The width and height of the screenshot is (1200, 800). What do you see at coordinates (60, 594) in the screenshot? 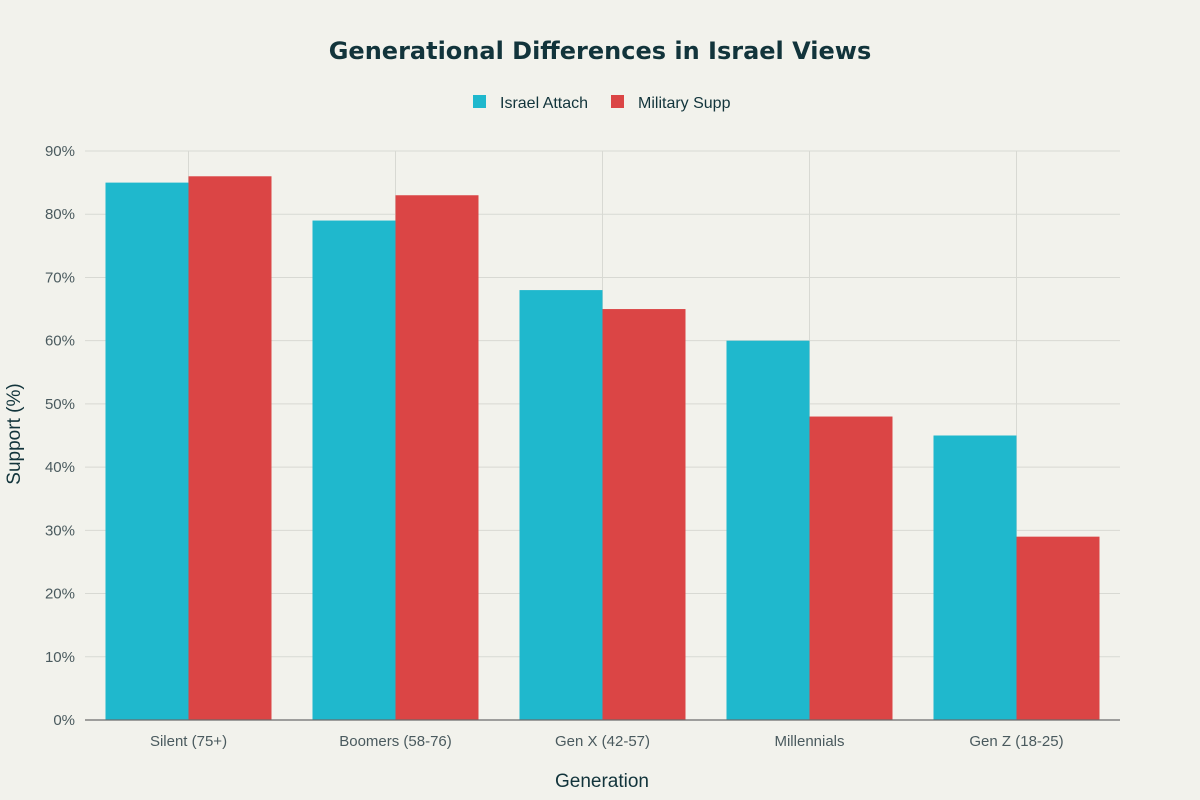
I see `y-tick-label: 20%` at bounding box center [60, 594].